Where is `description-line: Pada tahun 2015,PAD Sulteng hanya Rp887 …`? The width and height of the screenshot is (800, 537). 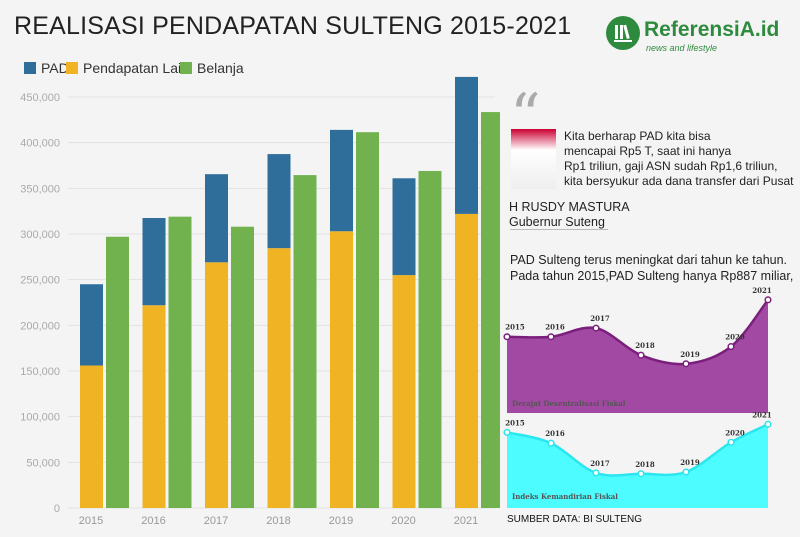
description-line: Pada tahun 2015,PAD Sulteng hanya Rp887 … is located at coordinates (652, 276).